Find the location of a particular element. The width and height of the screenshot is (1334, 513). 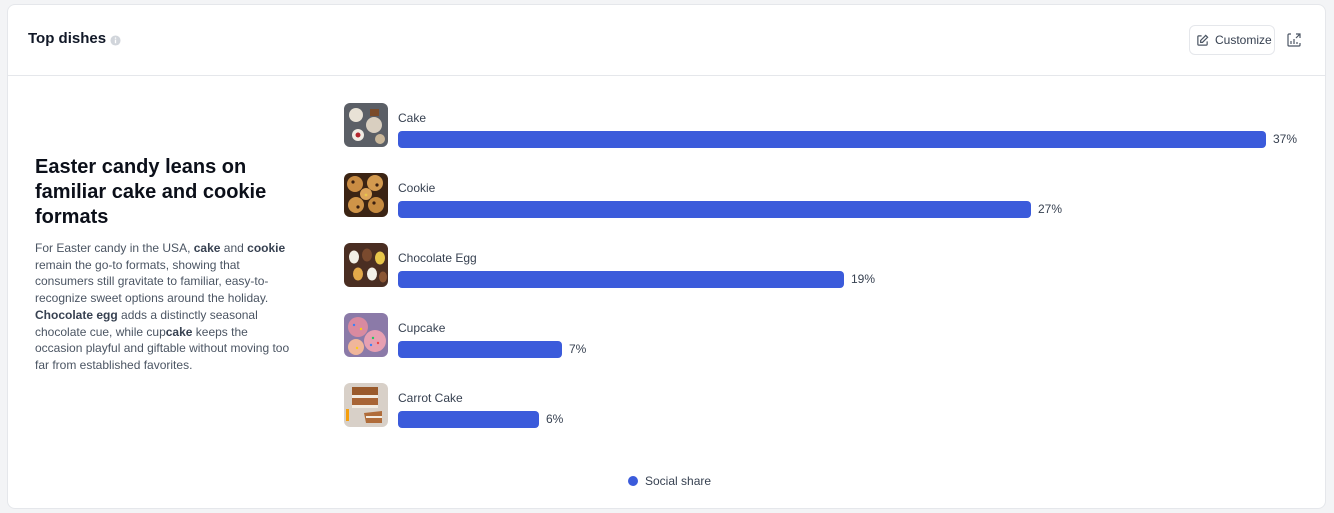

bar-row: Cookie 27% is located at coordinates (824, 194).